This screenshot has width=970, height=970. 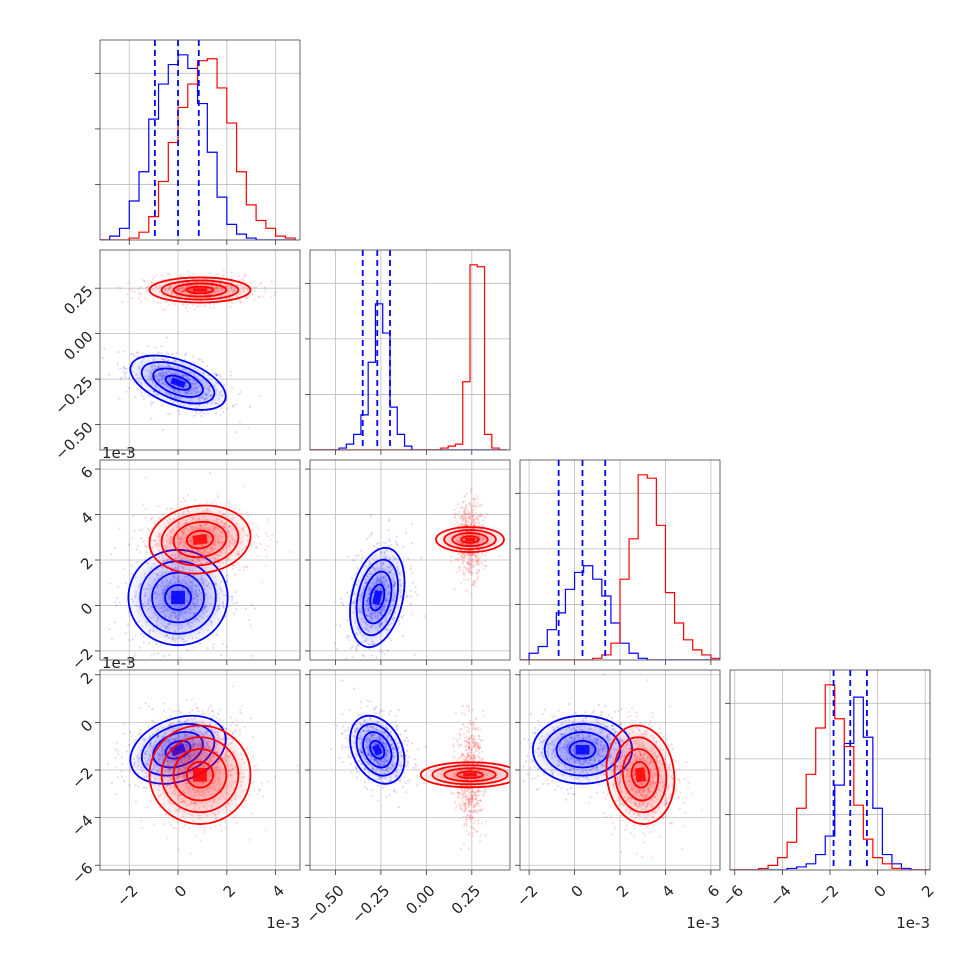 What do you see at coordinates (200, 540) in the screenshot?
I see `density-peak` at bounding box center [200, 540].